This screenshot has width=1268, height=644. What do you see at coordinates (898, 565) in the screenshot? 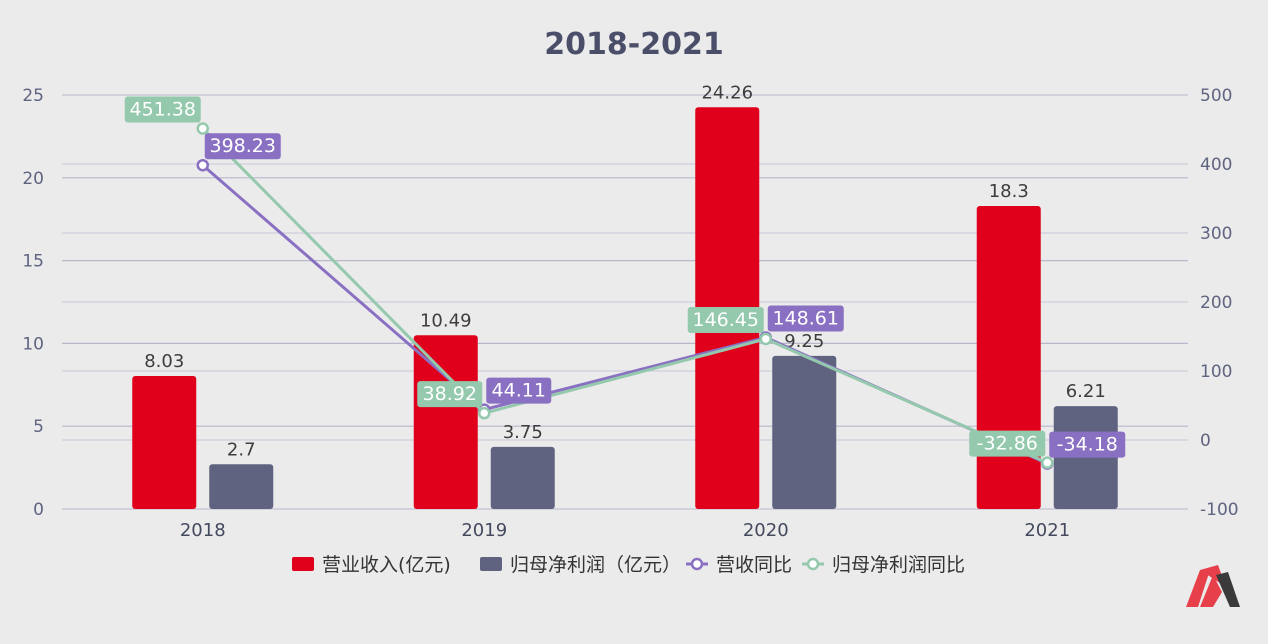
I see `legend-label: 归母净利润同比` at bounding box center [898, 565].